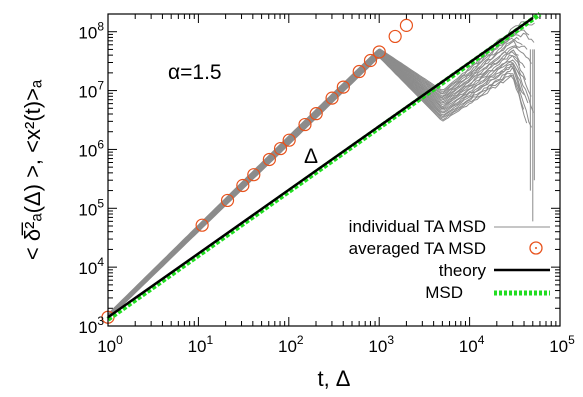 The height and width of the screenshot is (397, 583). What do you see at coordinates (463, 270) in the screenshot?
I see `legend-label-theory: theory` at bounding box center [463, 270].